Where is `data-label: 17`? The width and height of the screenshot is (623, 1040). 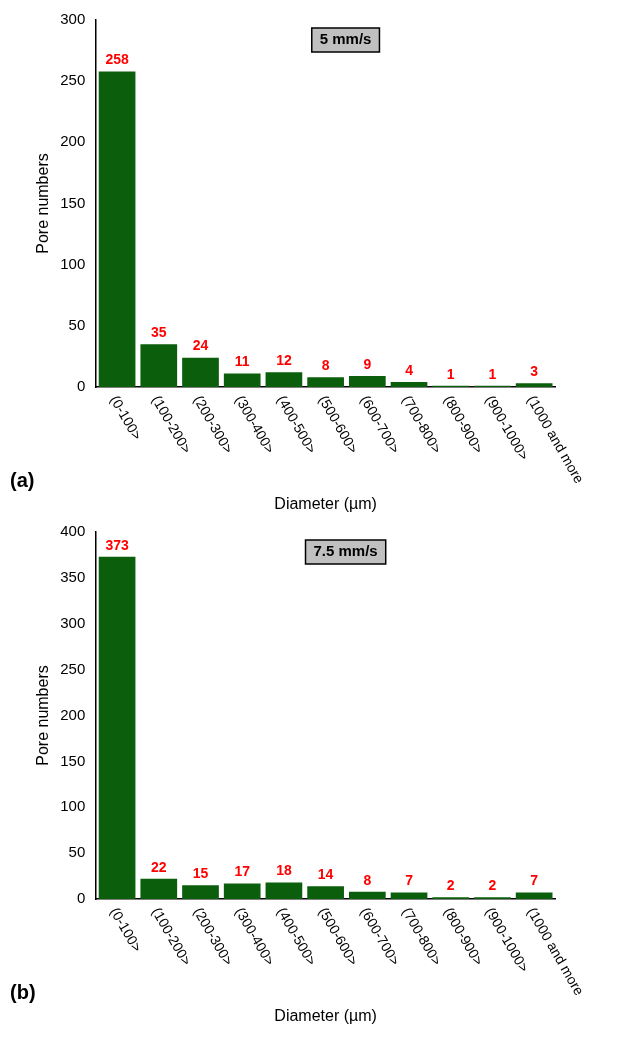
data-label: 17 is located at coordinates (242, 871).